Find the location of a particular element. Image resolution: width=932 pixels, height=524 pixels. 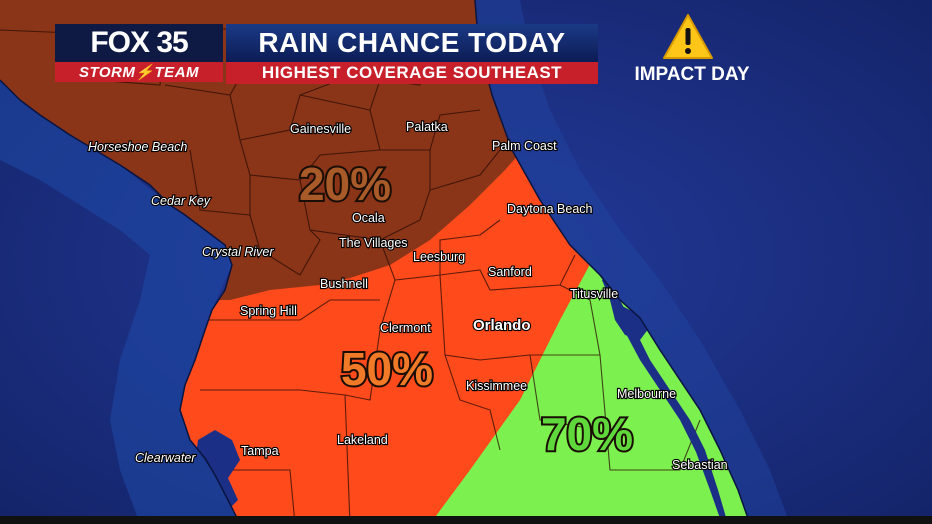

tampa-bay is located at coordinates (217, 471).